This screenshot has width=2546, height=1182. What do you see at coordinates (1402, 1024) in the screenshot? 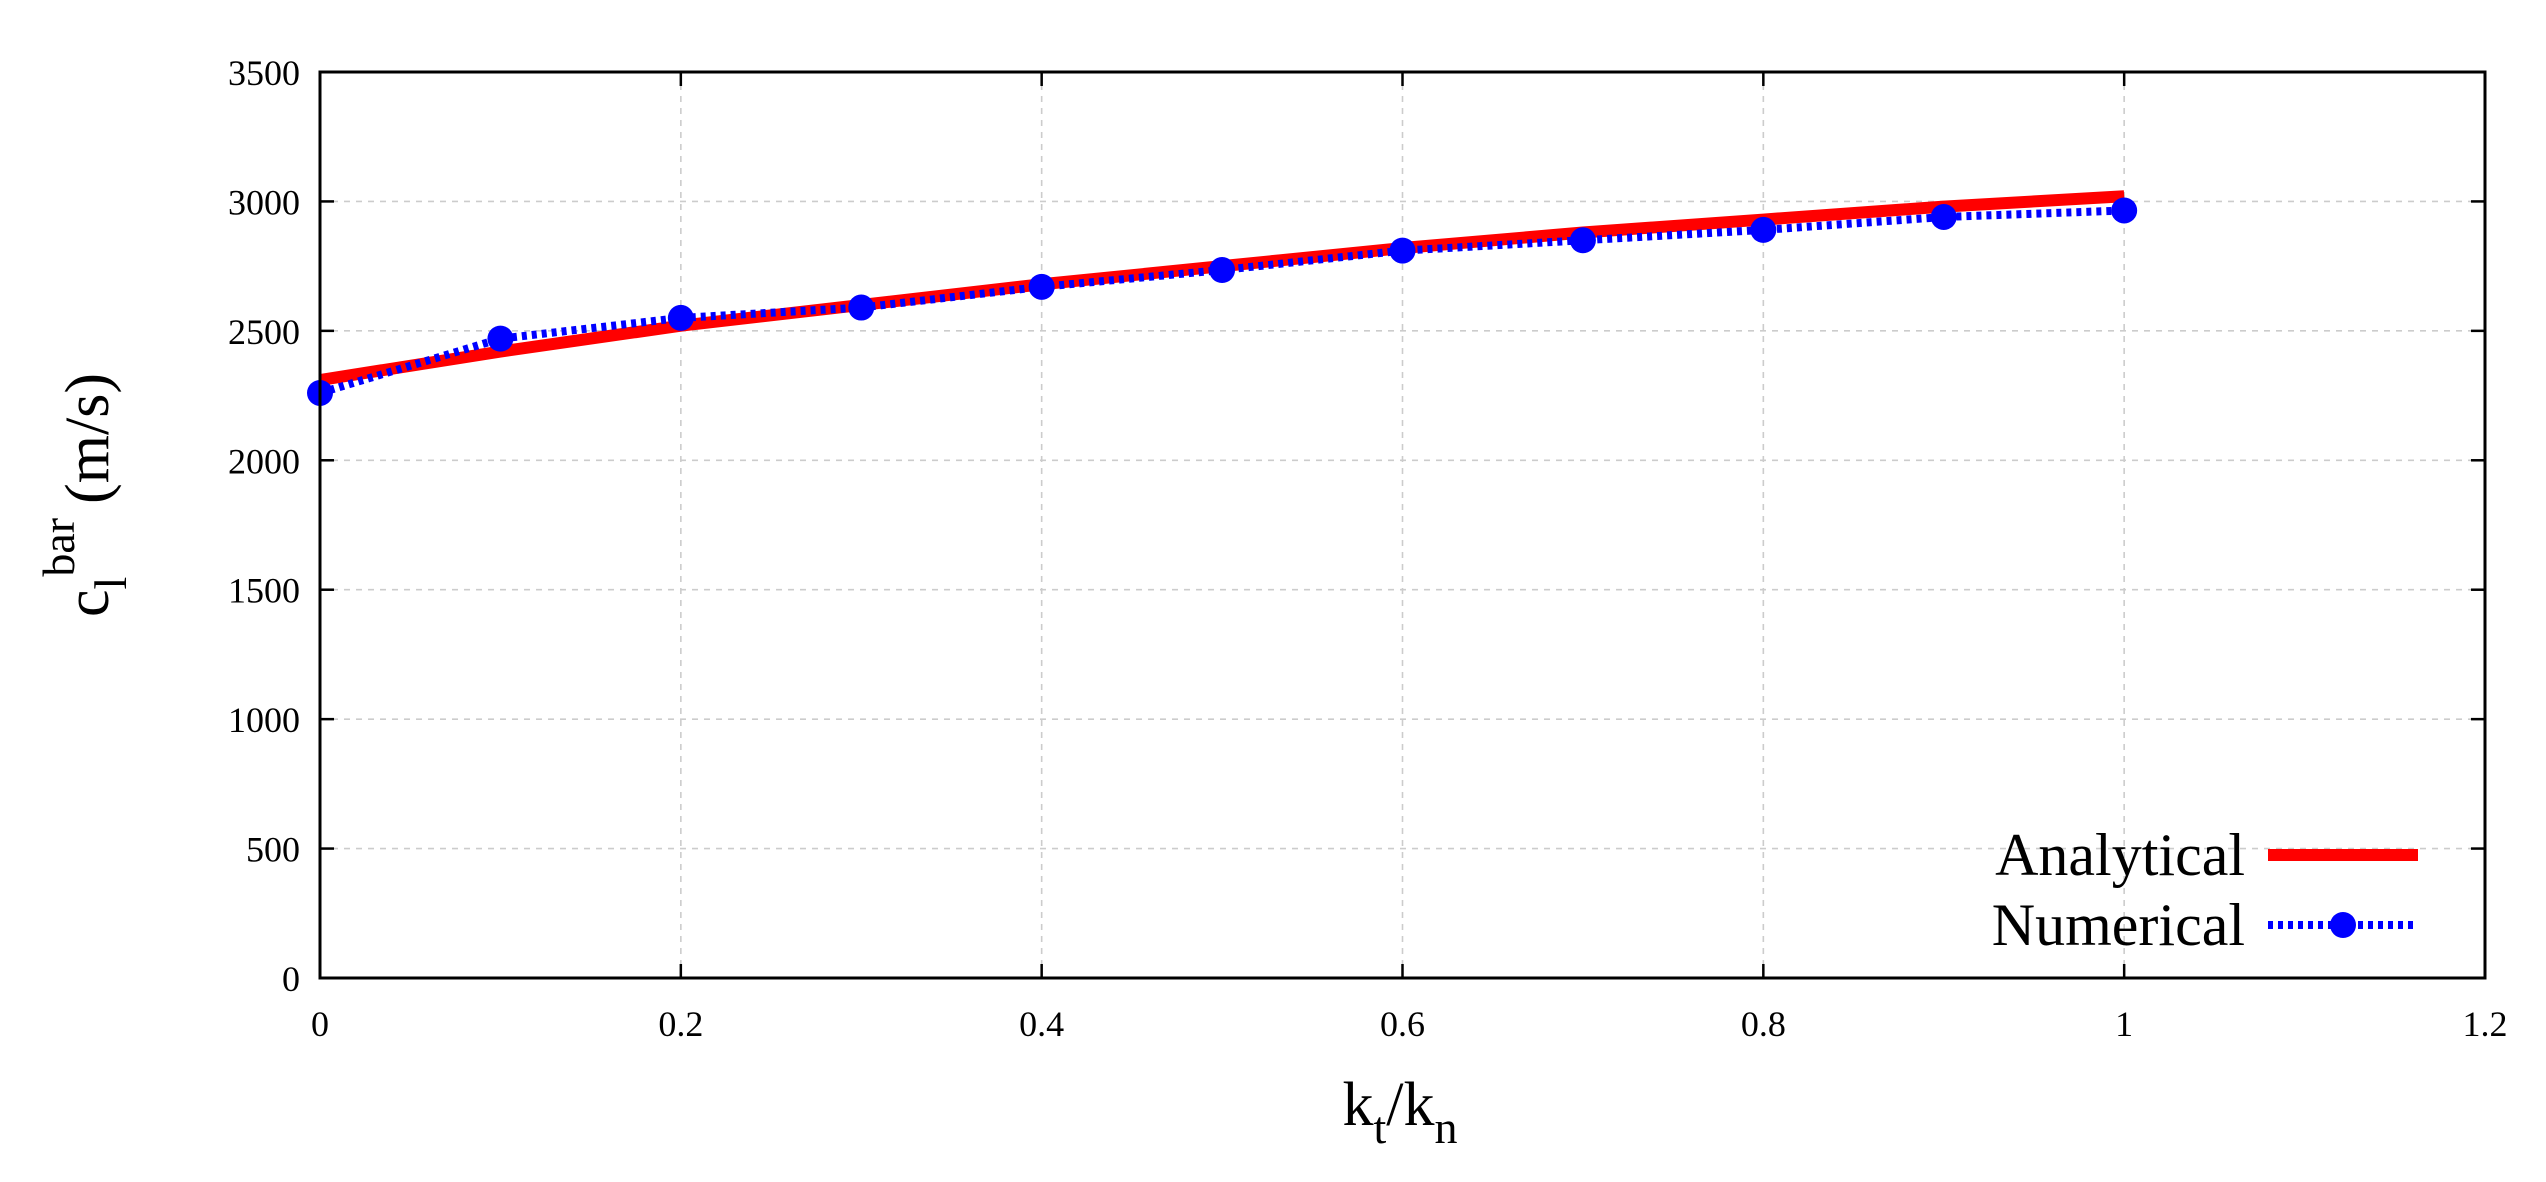
I see `x-tick-label: 0.6` at bounding box center [1402, 1024].